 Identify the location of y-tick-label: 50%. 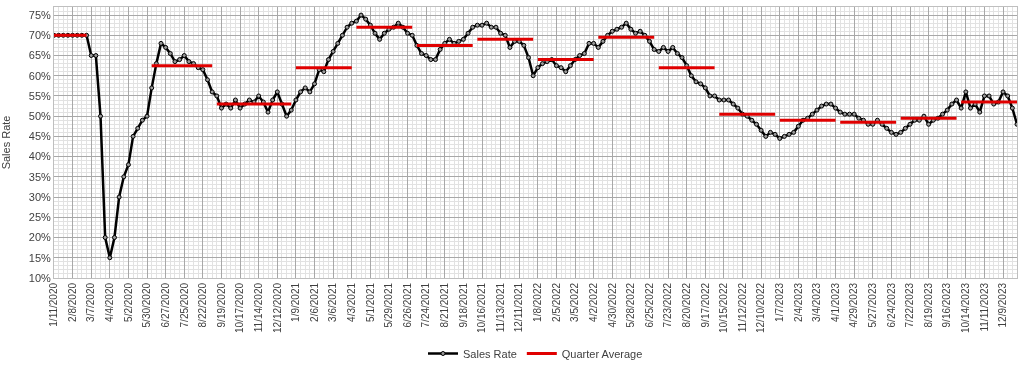
(39, 116).